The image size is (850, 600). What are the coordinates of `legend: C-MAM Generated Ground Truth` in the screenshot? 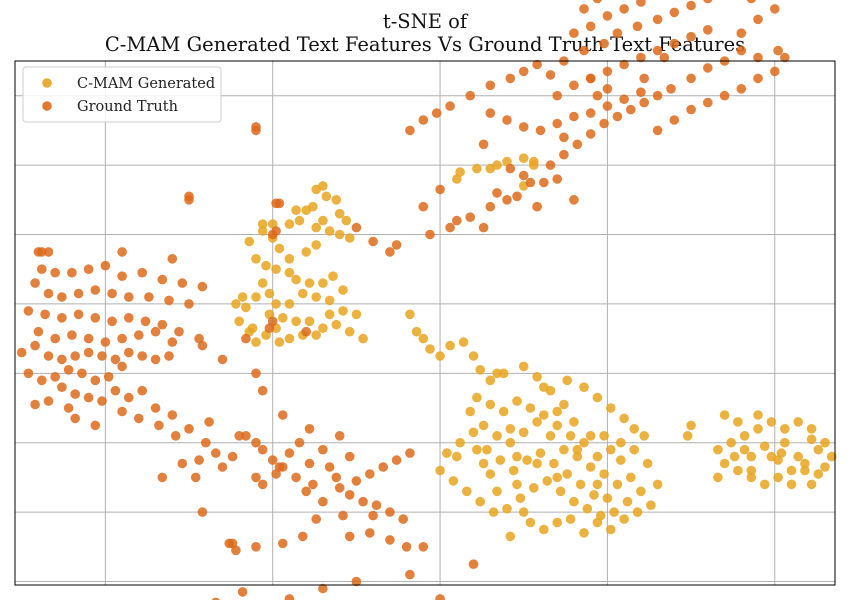 It's located at (122, 94).